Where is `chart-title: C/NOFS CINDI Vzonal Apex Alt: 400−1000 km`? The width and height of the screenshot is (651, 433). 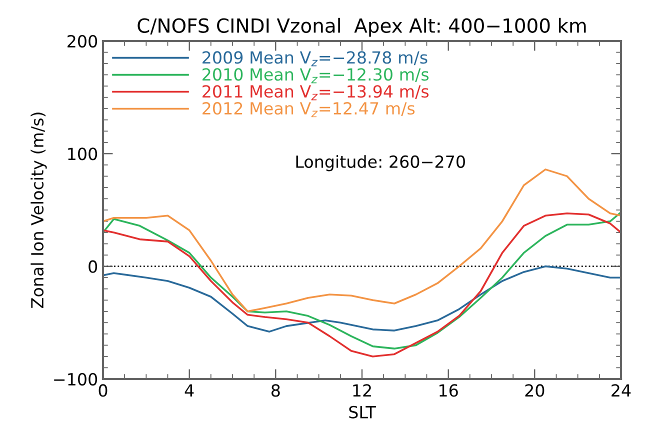
chart-title: C/NOFS CINDI Vzonal Apex Alt: 400−1000 km is located at coordinates (362, 27).